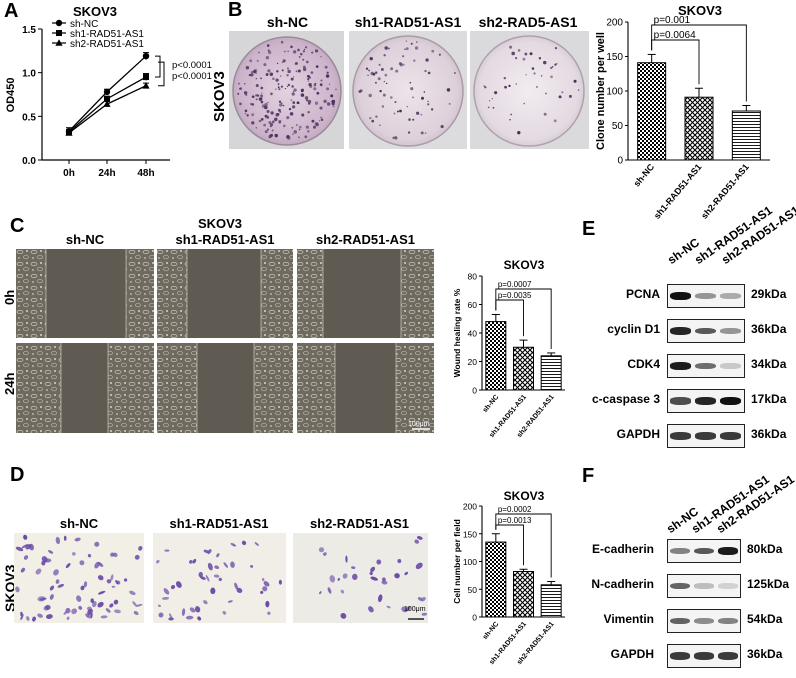  I want to click on blot-f-protein-label: N-cadherin, so click(622, 584).